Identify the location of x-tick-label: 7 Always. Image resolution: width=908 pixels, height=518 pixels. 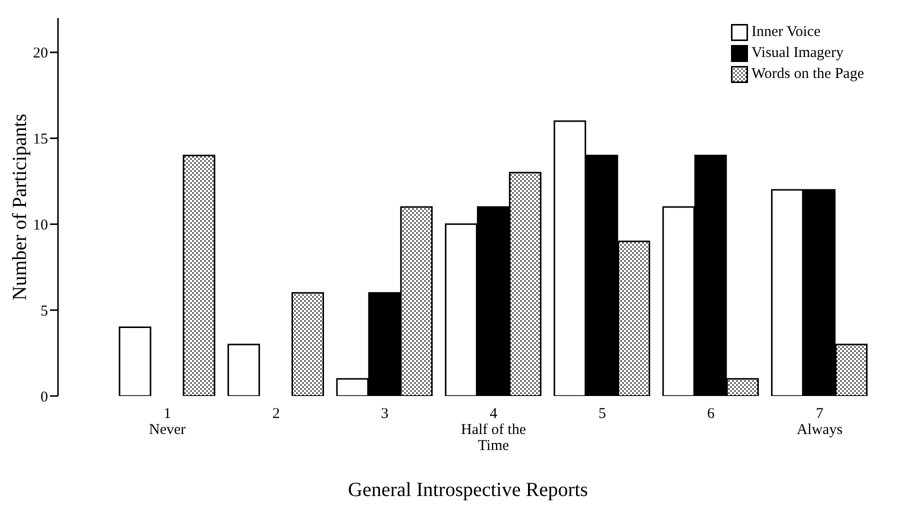
(819, 422).